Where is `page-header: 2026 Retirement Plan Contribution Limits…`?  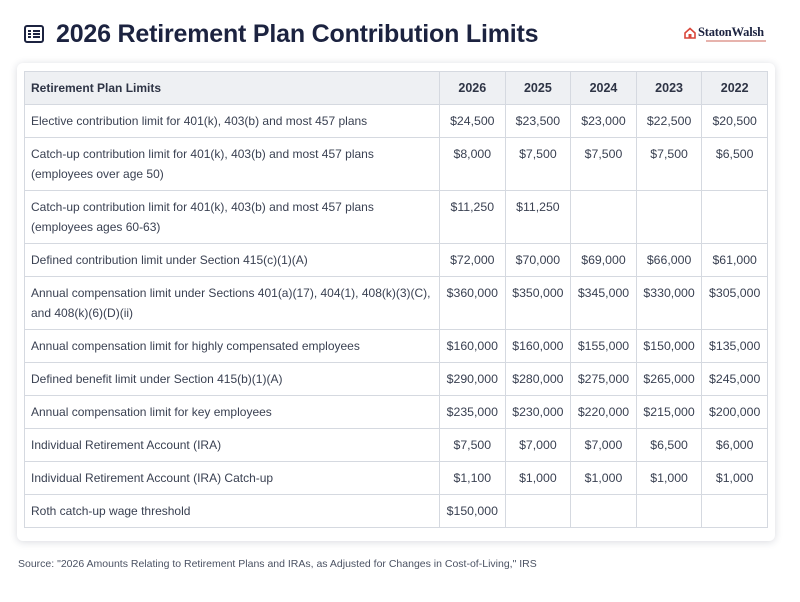
page-header: 2026 Retirement Plan Contribution Limits… is located at coordinates (402, 35).